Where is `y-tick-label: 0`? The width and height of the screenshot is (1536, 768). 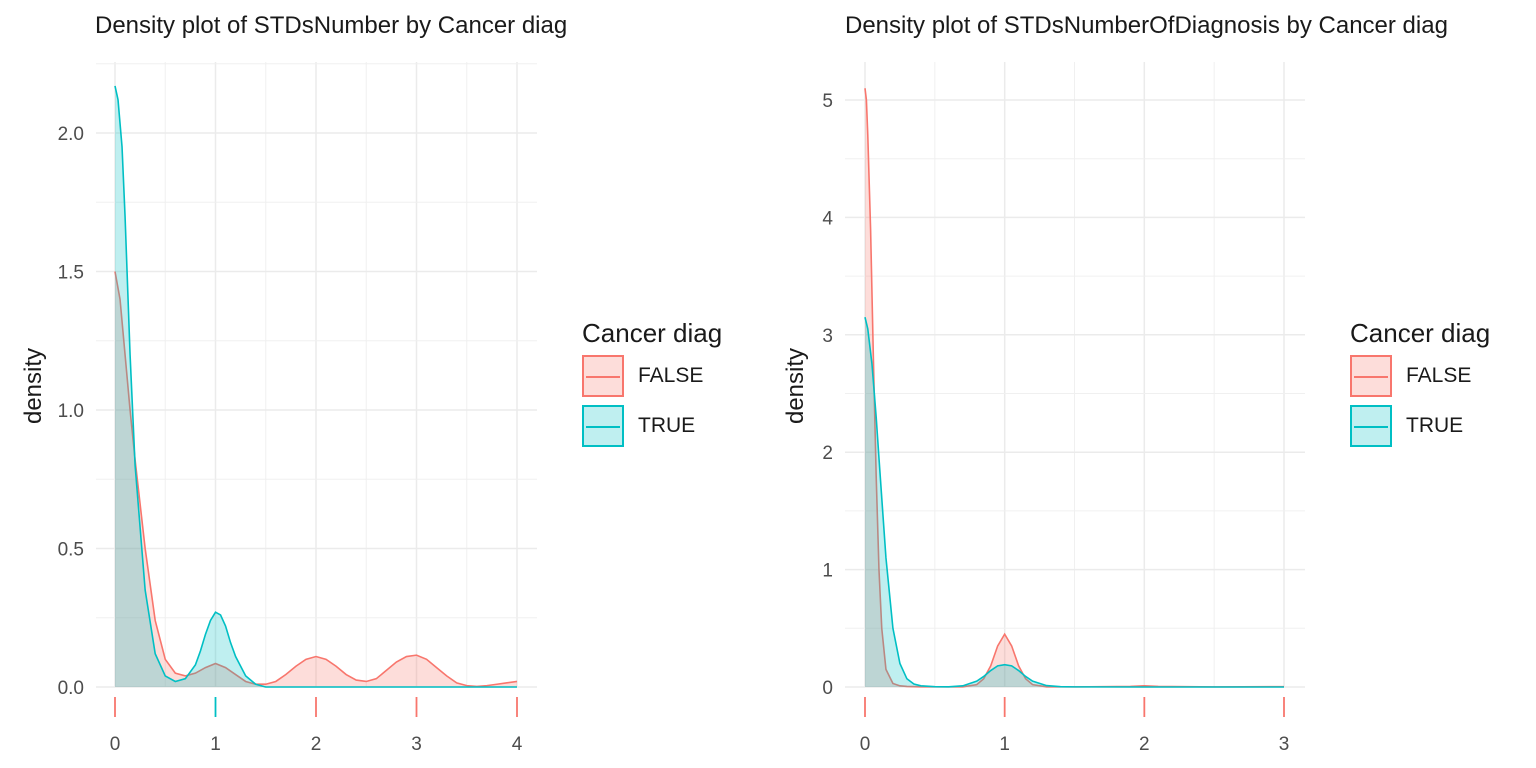
y-tick-label: 0 is located at coordinates (827, 688).